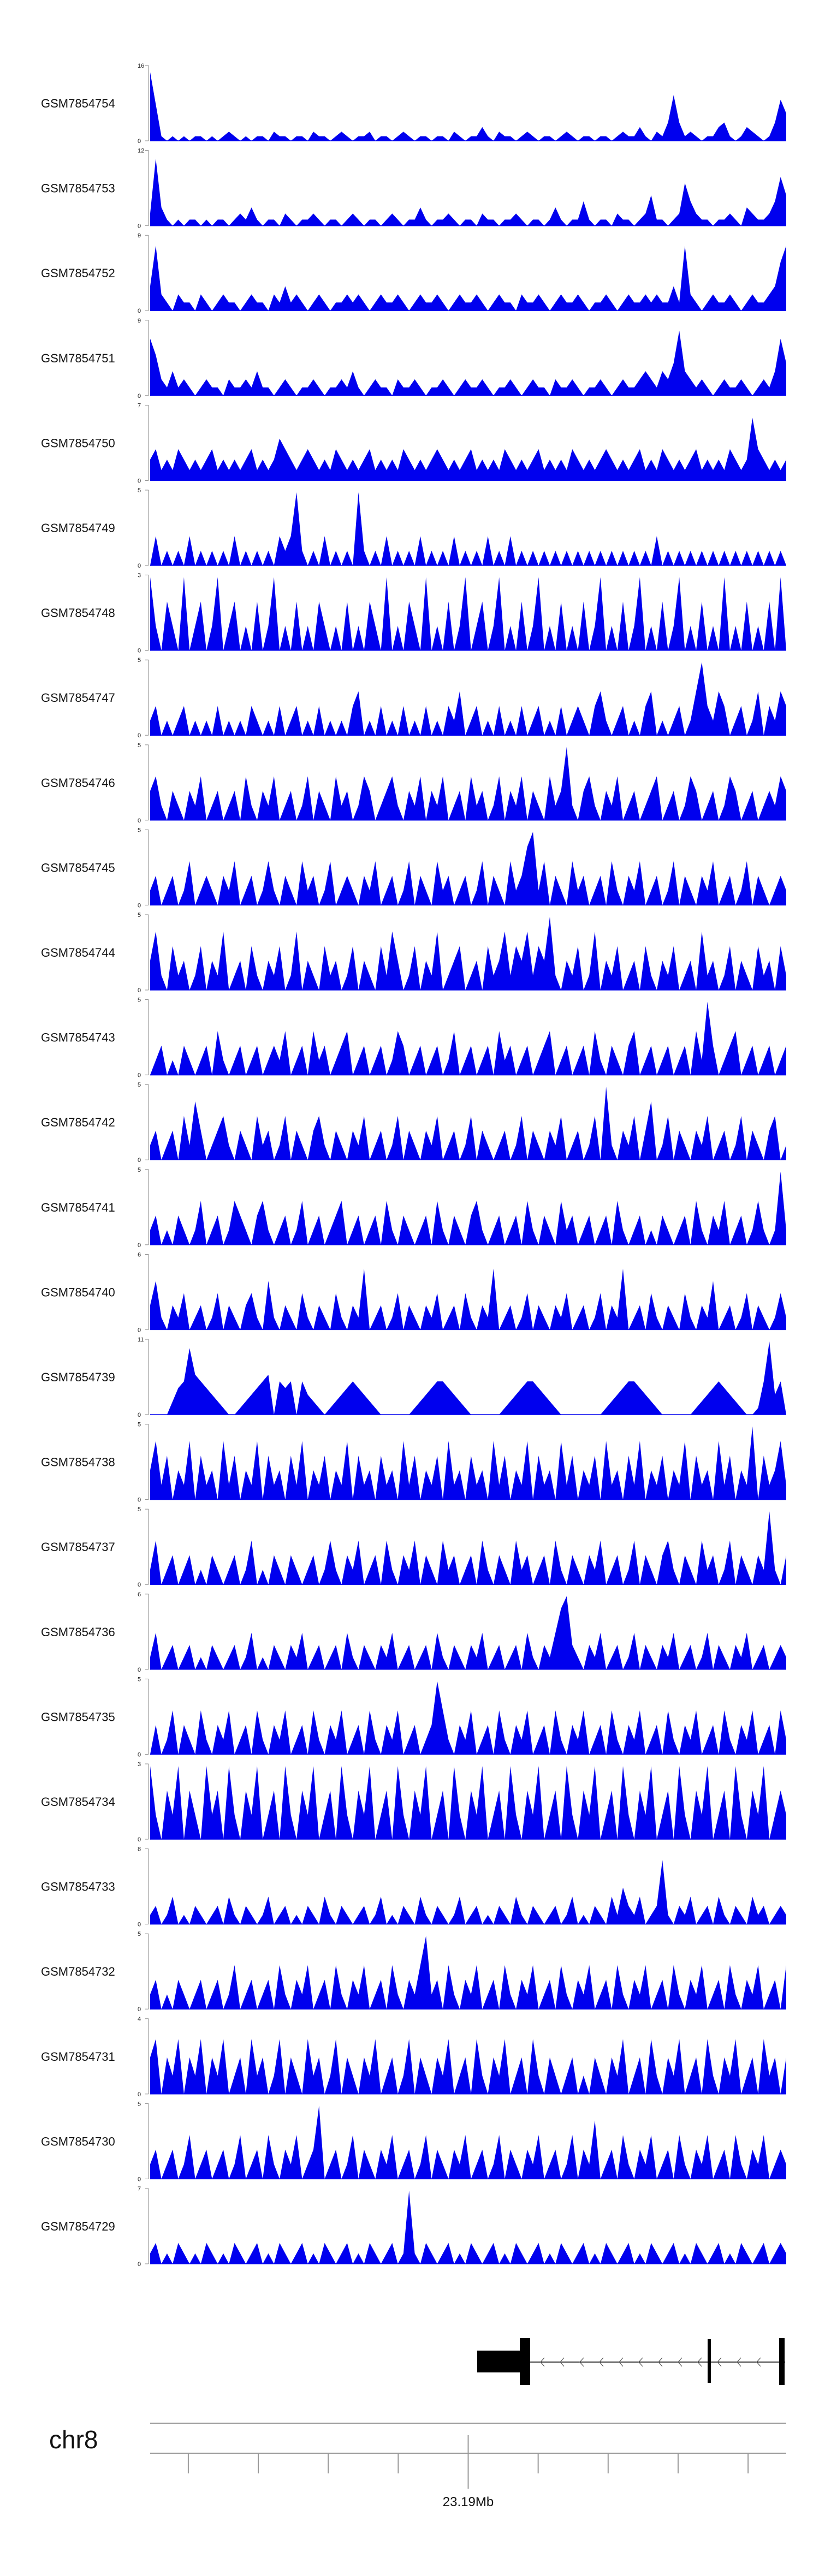 This screenshot has width=819, height=2576. What do you see at coordinates (78, 1717) in the screenshot?
I see `track-label: GSM7854735` at bounding box center [78, 1717].